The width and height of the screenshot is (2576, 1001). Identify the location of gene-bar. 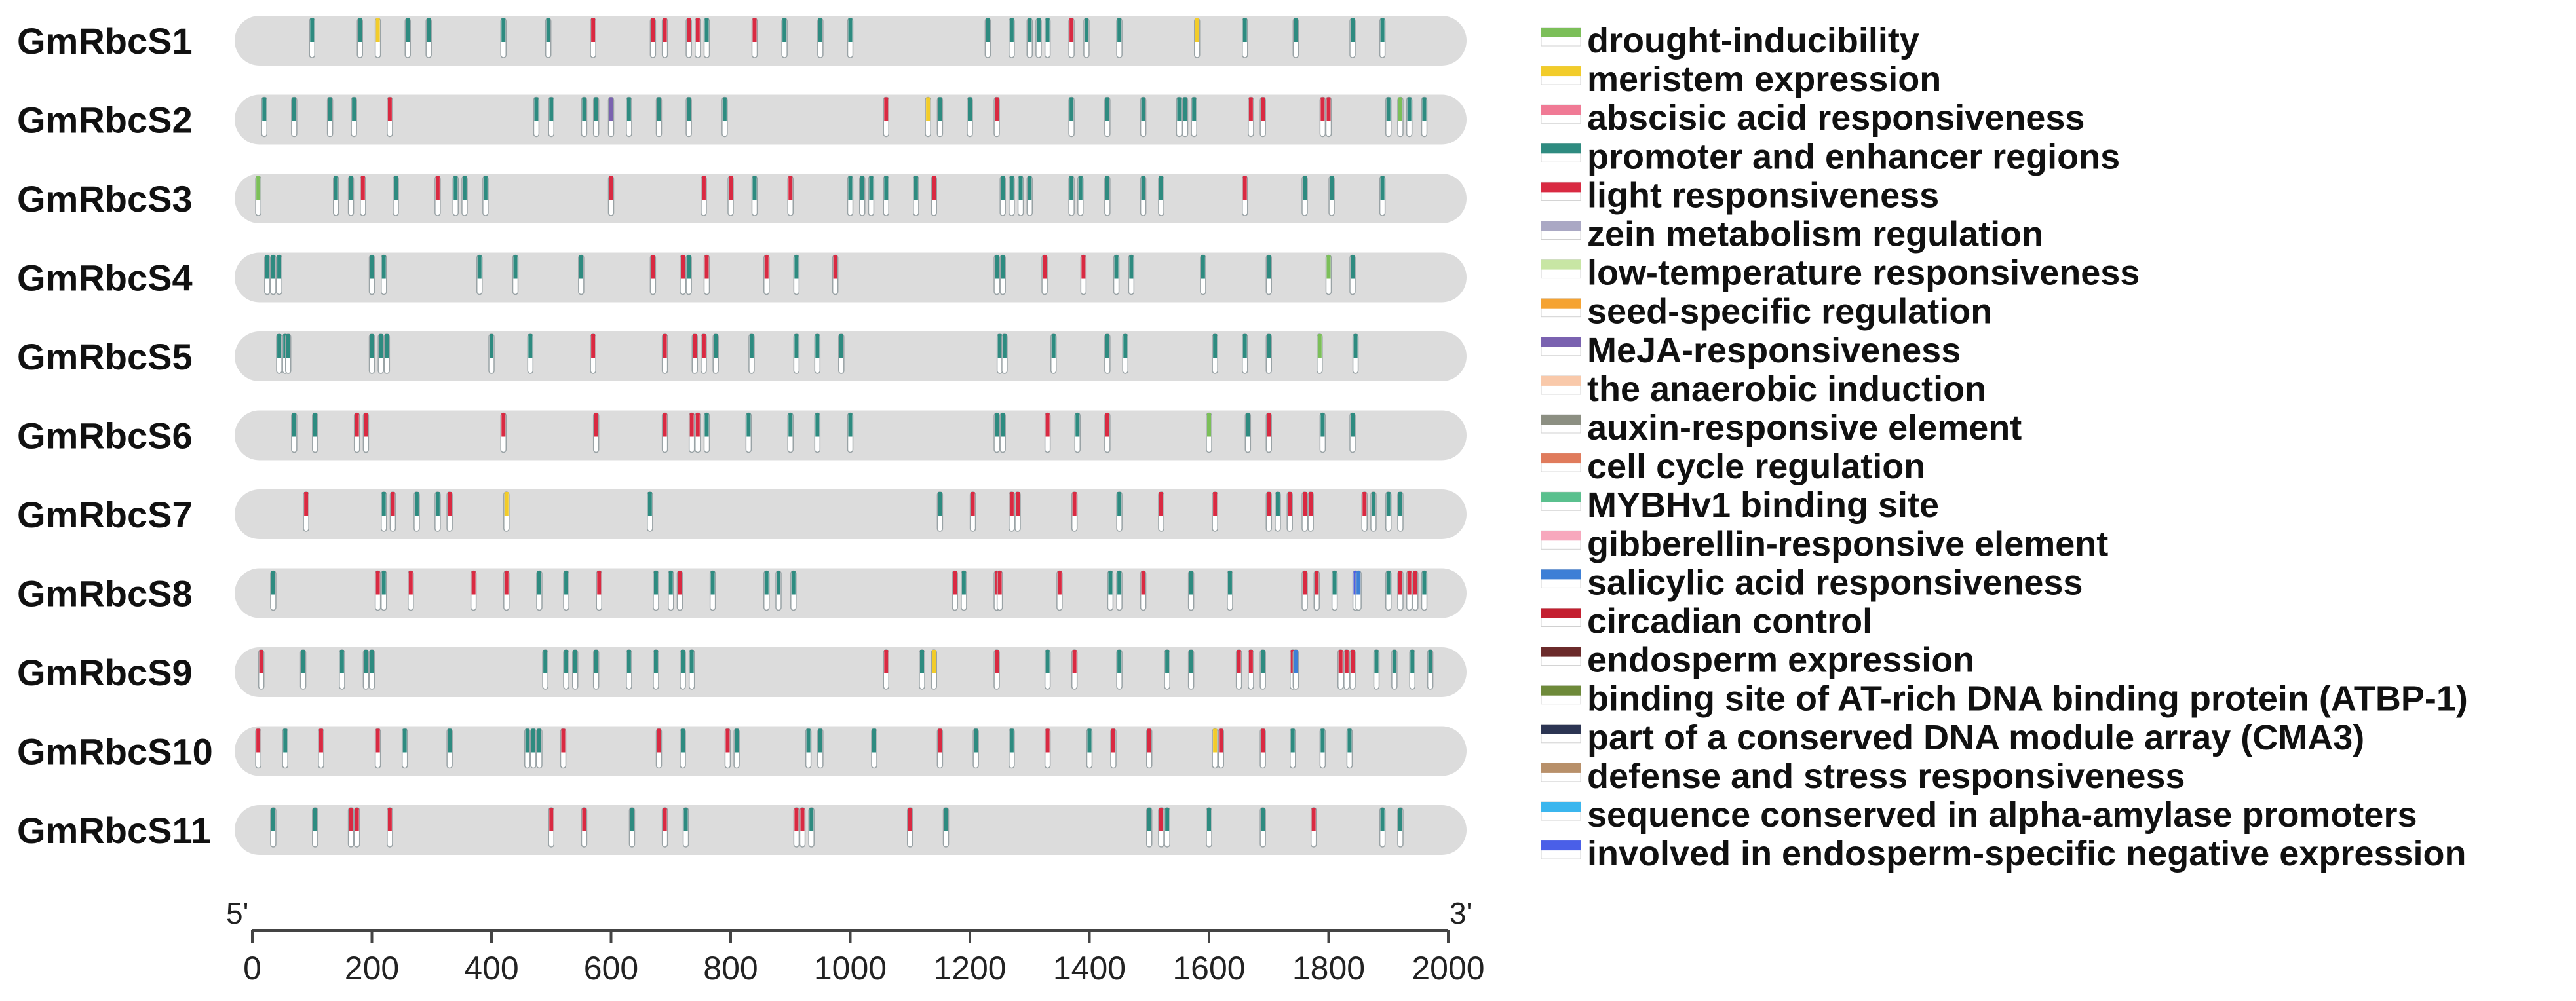
(851, 119).